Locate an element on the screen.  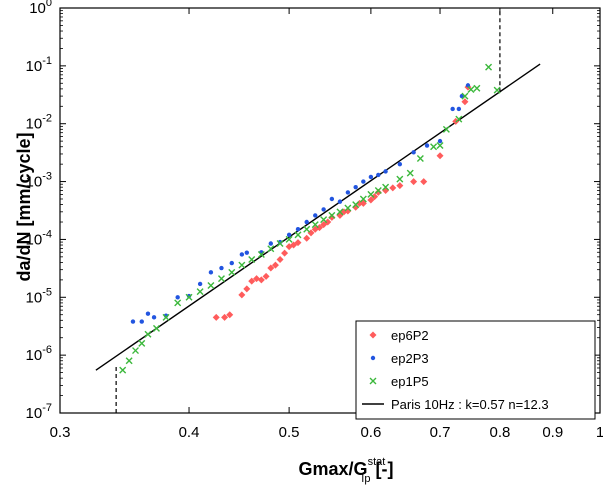
y-tick-label: 10⁻² is located at coordinates (39, 123).